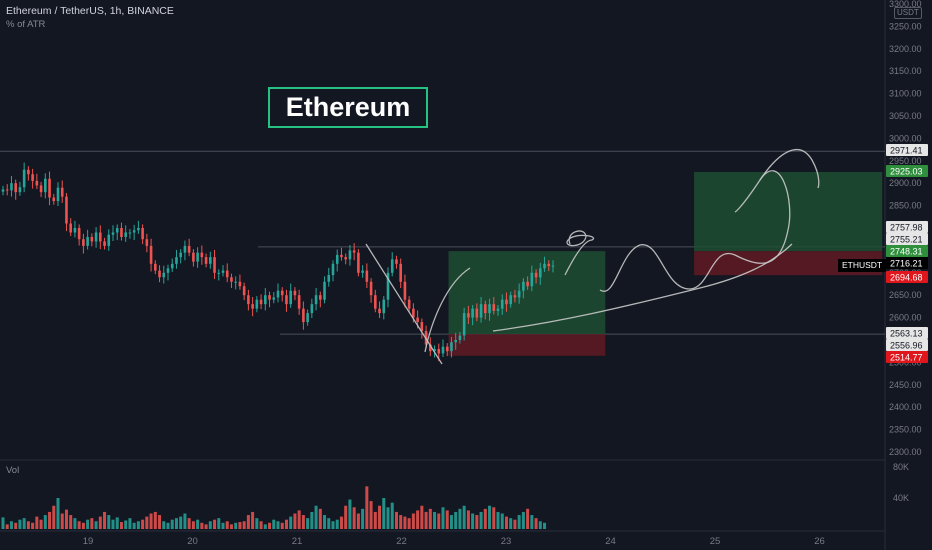  What do you see at coordinates (905, 206) in the screenshot?
I see `price-tick-label: 2850.00` at bounding box center [905, 206].